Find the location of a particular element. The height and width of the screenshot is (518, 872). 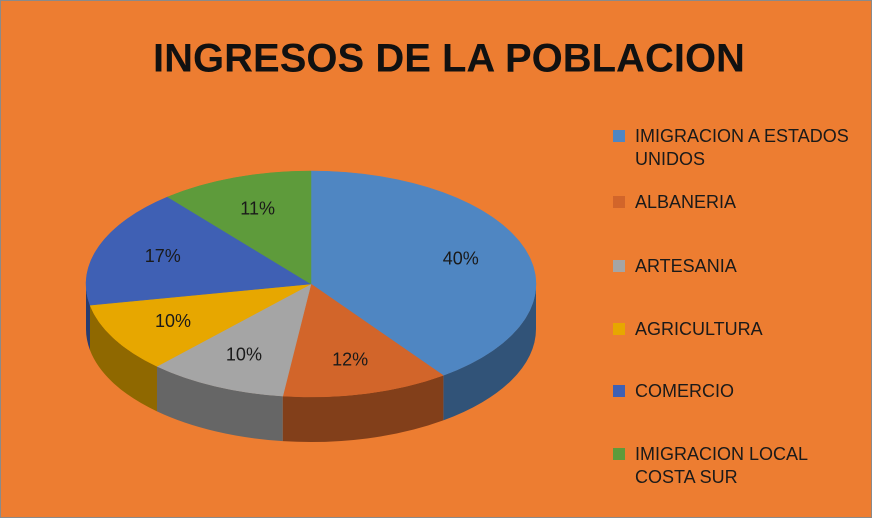

legend-item: ALBANERIA is located at coordinates (736, 202).